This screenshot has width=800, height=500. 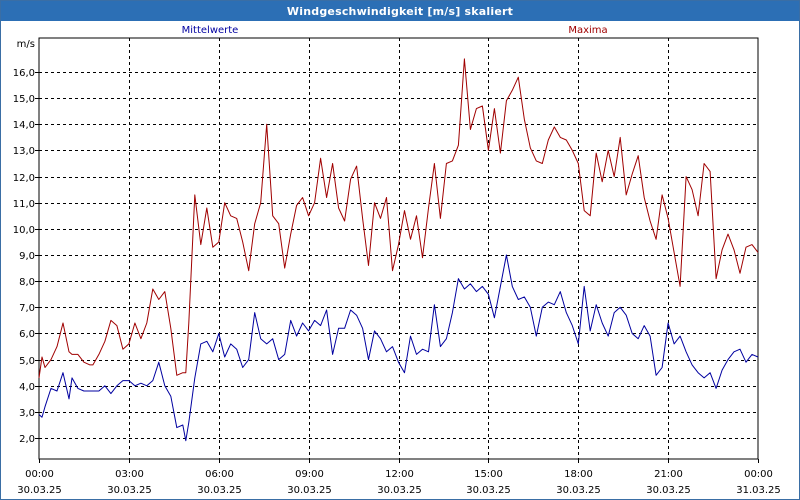 What do you see at coordinates (27, 439) in the screenshot?
I see `y-tick-label: 2,0` at bounding box center [27, 439].